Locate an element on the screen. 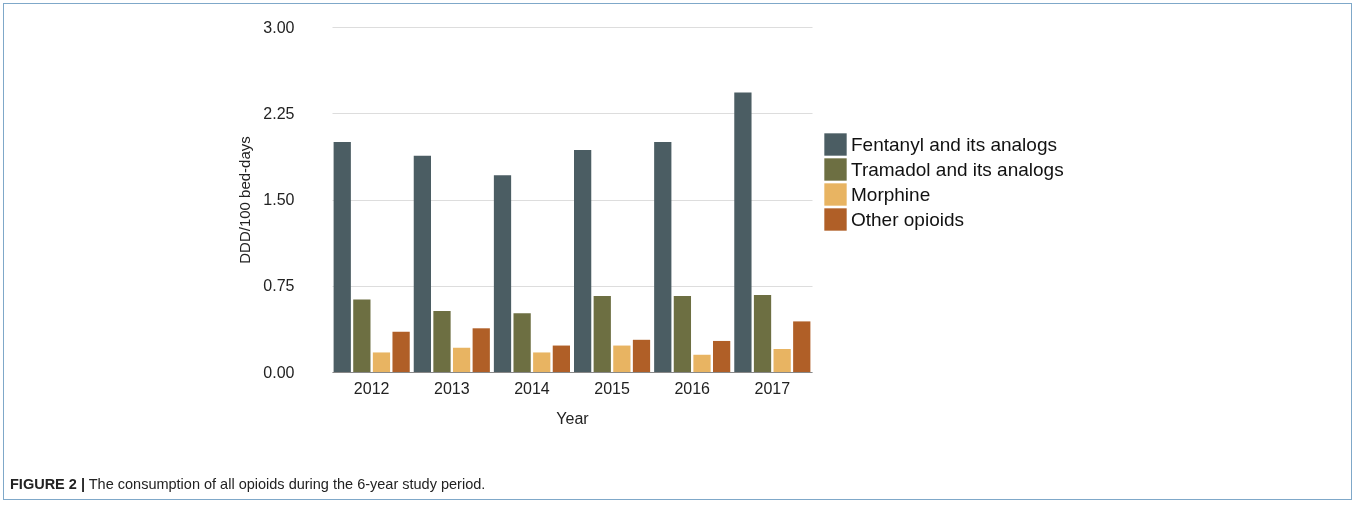  y-tick-label: 3.00 is located at coordinates (279, 27).